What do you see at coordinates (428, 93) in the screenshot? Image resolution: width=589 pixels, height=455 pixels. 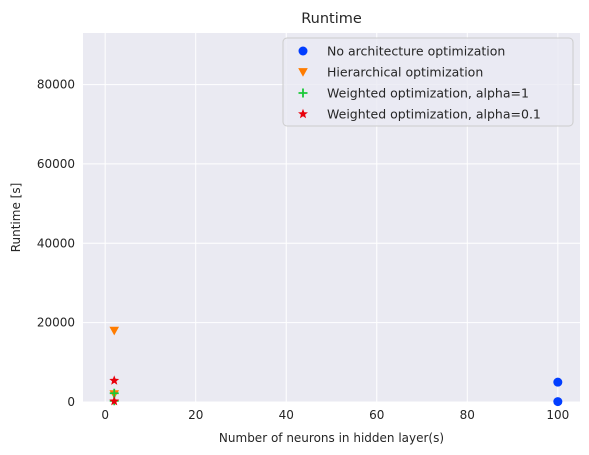 I see `legend-label-2: Weighted optimization, alpha=1` at bounding box center [428, 93].